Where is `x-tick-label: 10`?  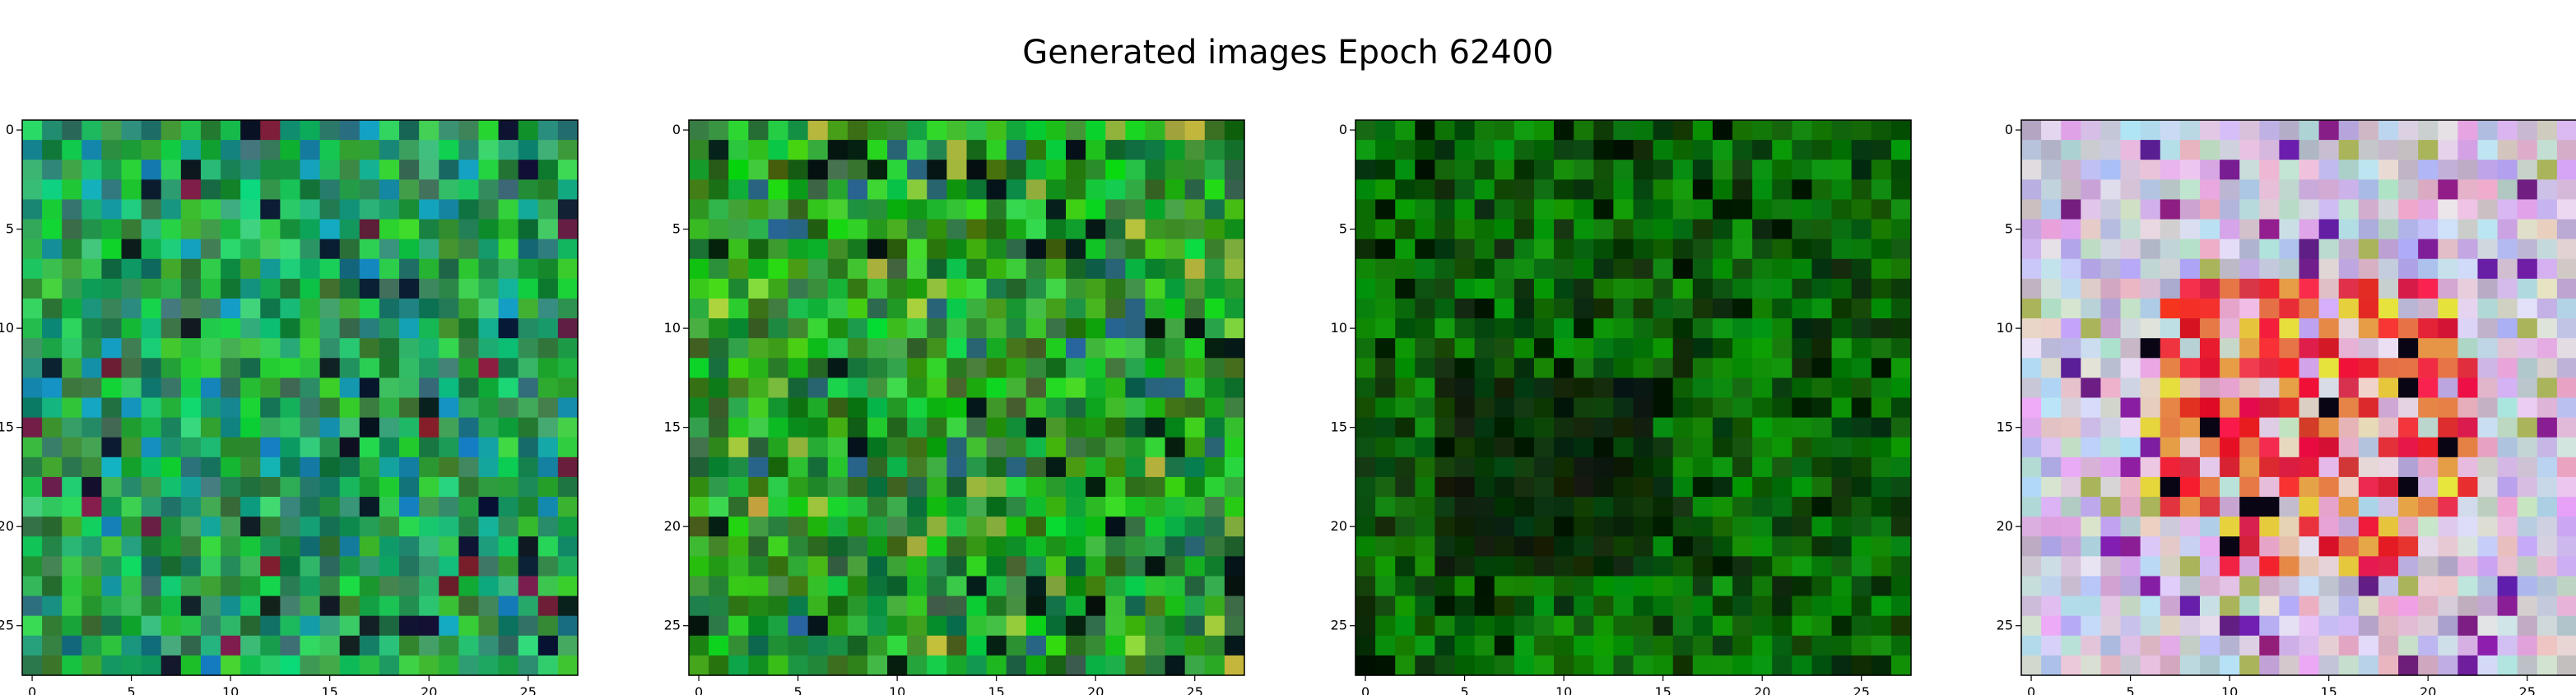 x-tick-label: 10 is located at coordinates (2229, 689).